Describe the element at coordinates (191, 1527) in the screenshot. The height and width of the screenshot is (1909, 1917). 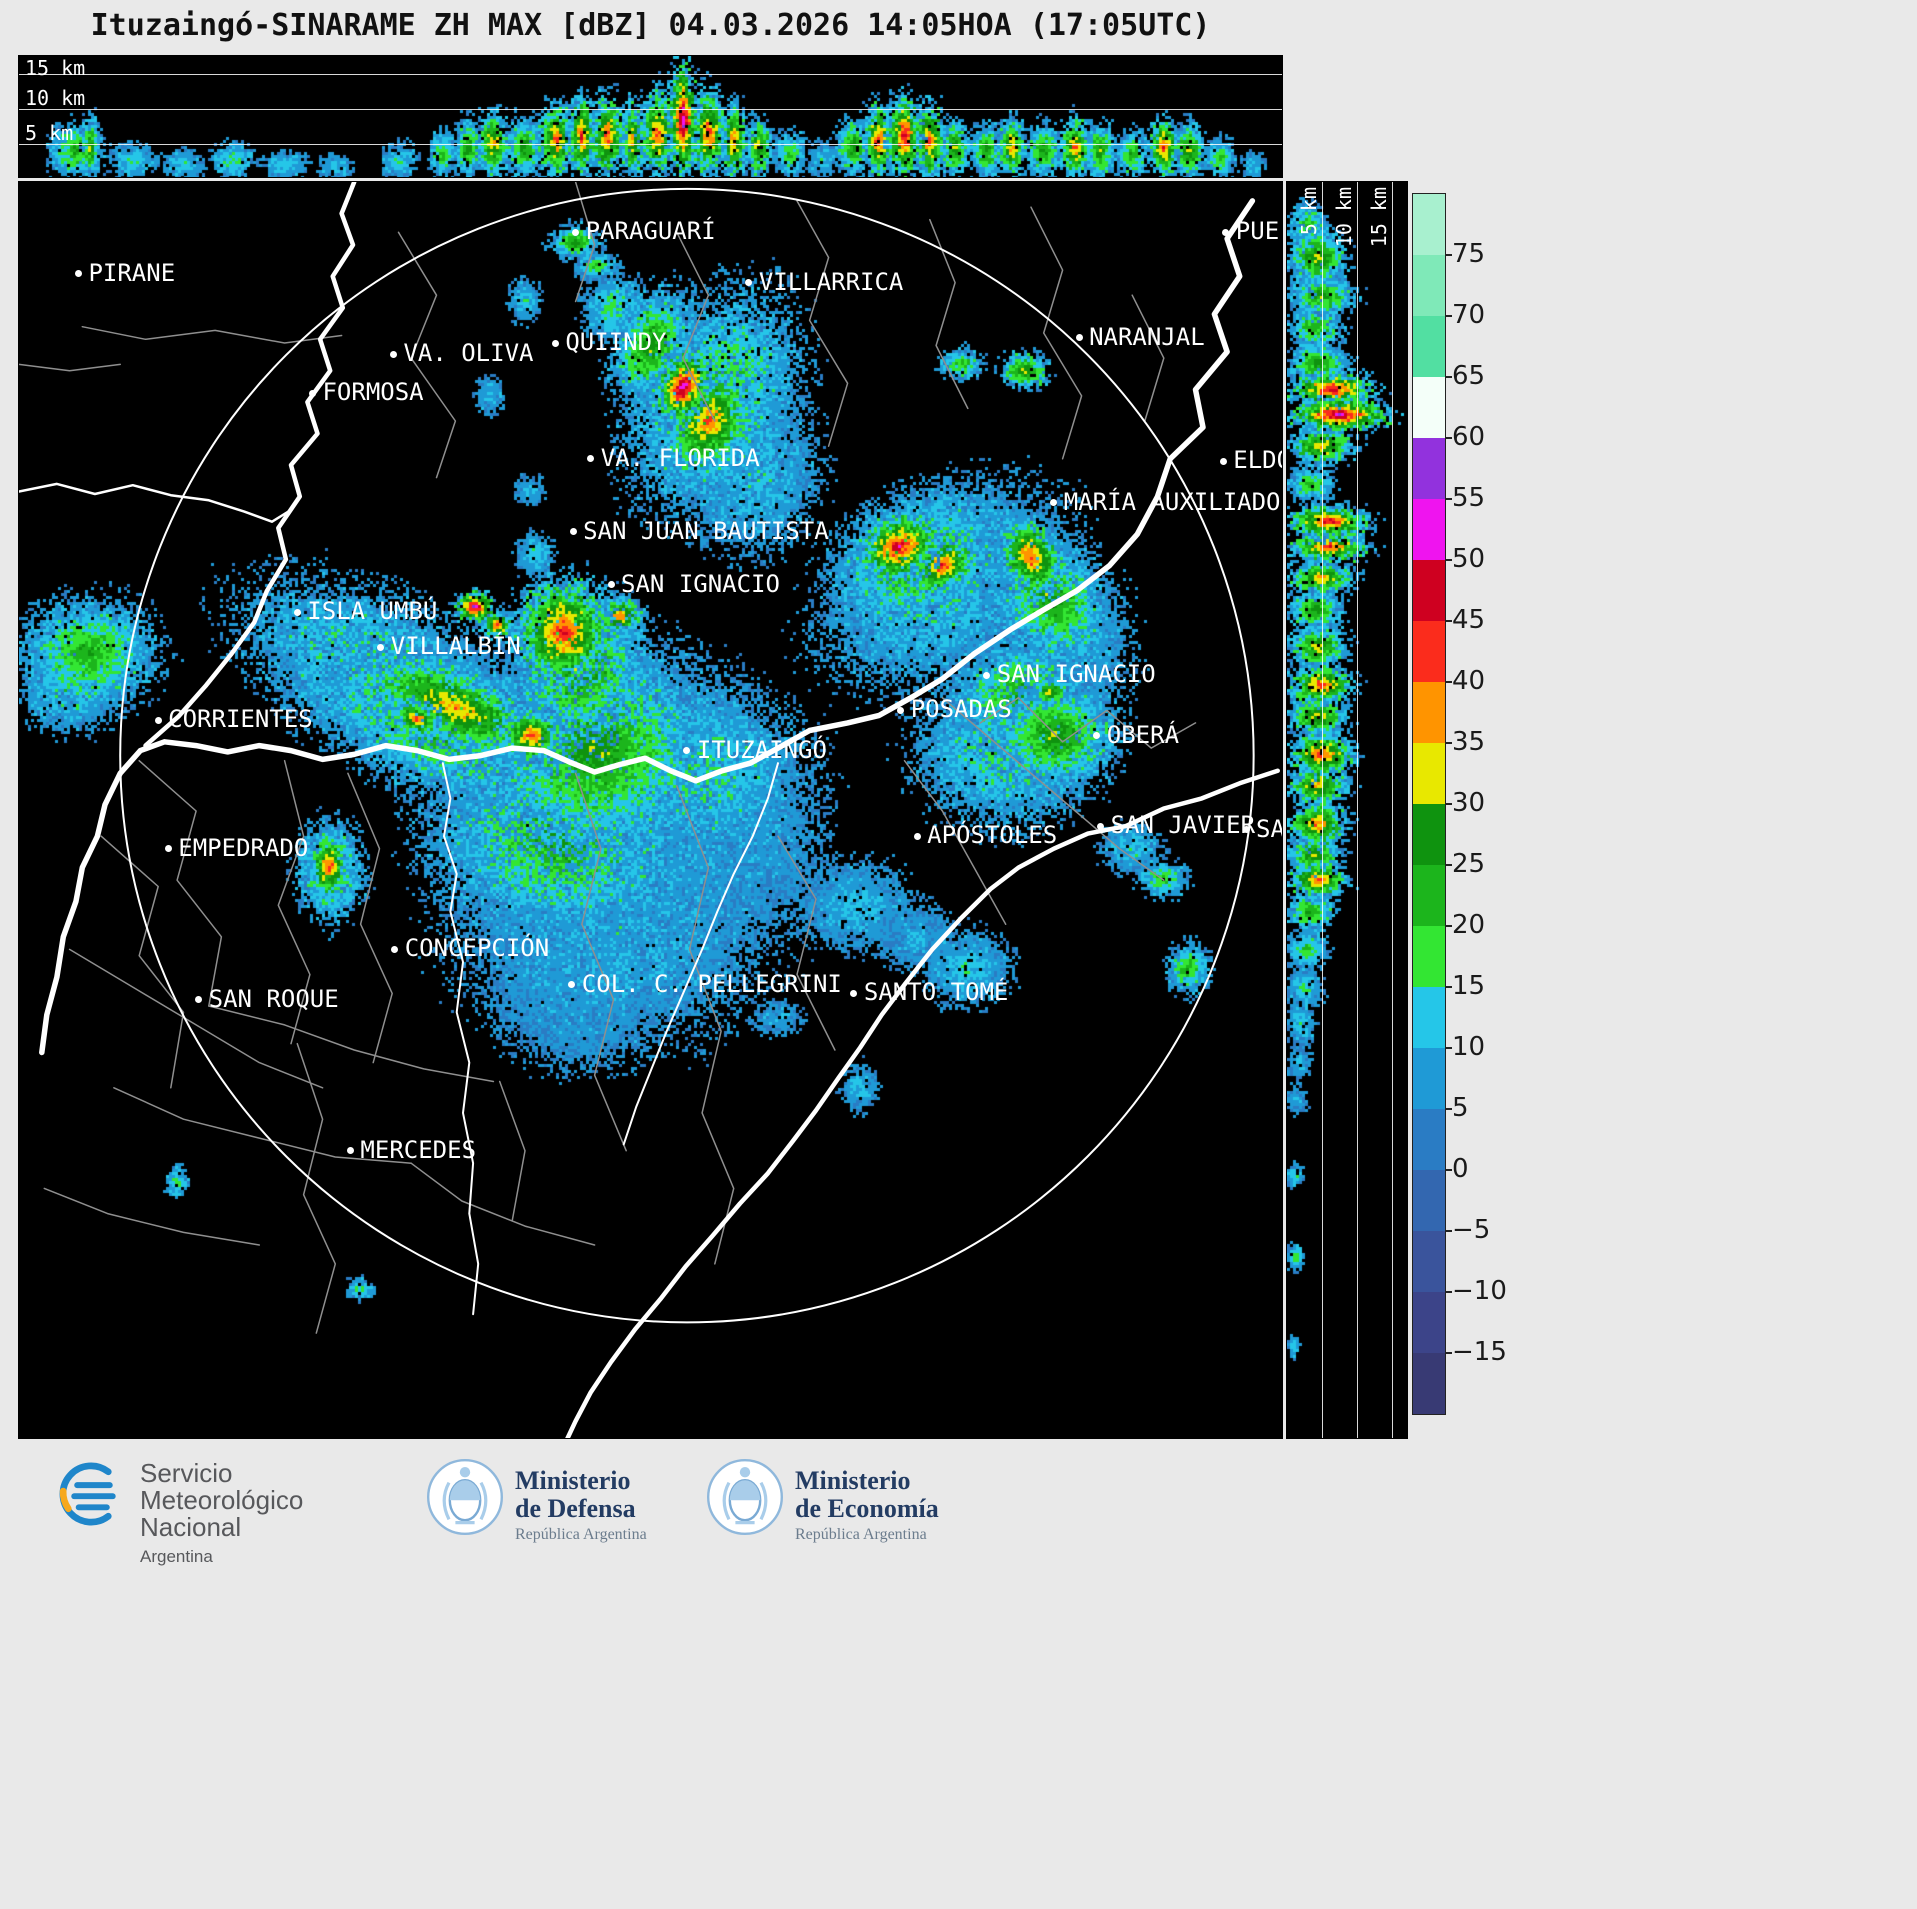
I see `smn-line3: Nacional` at that location.